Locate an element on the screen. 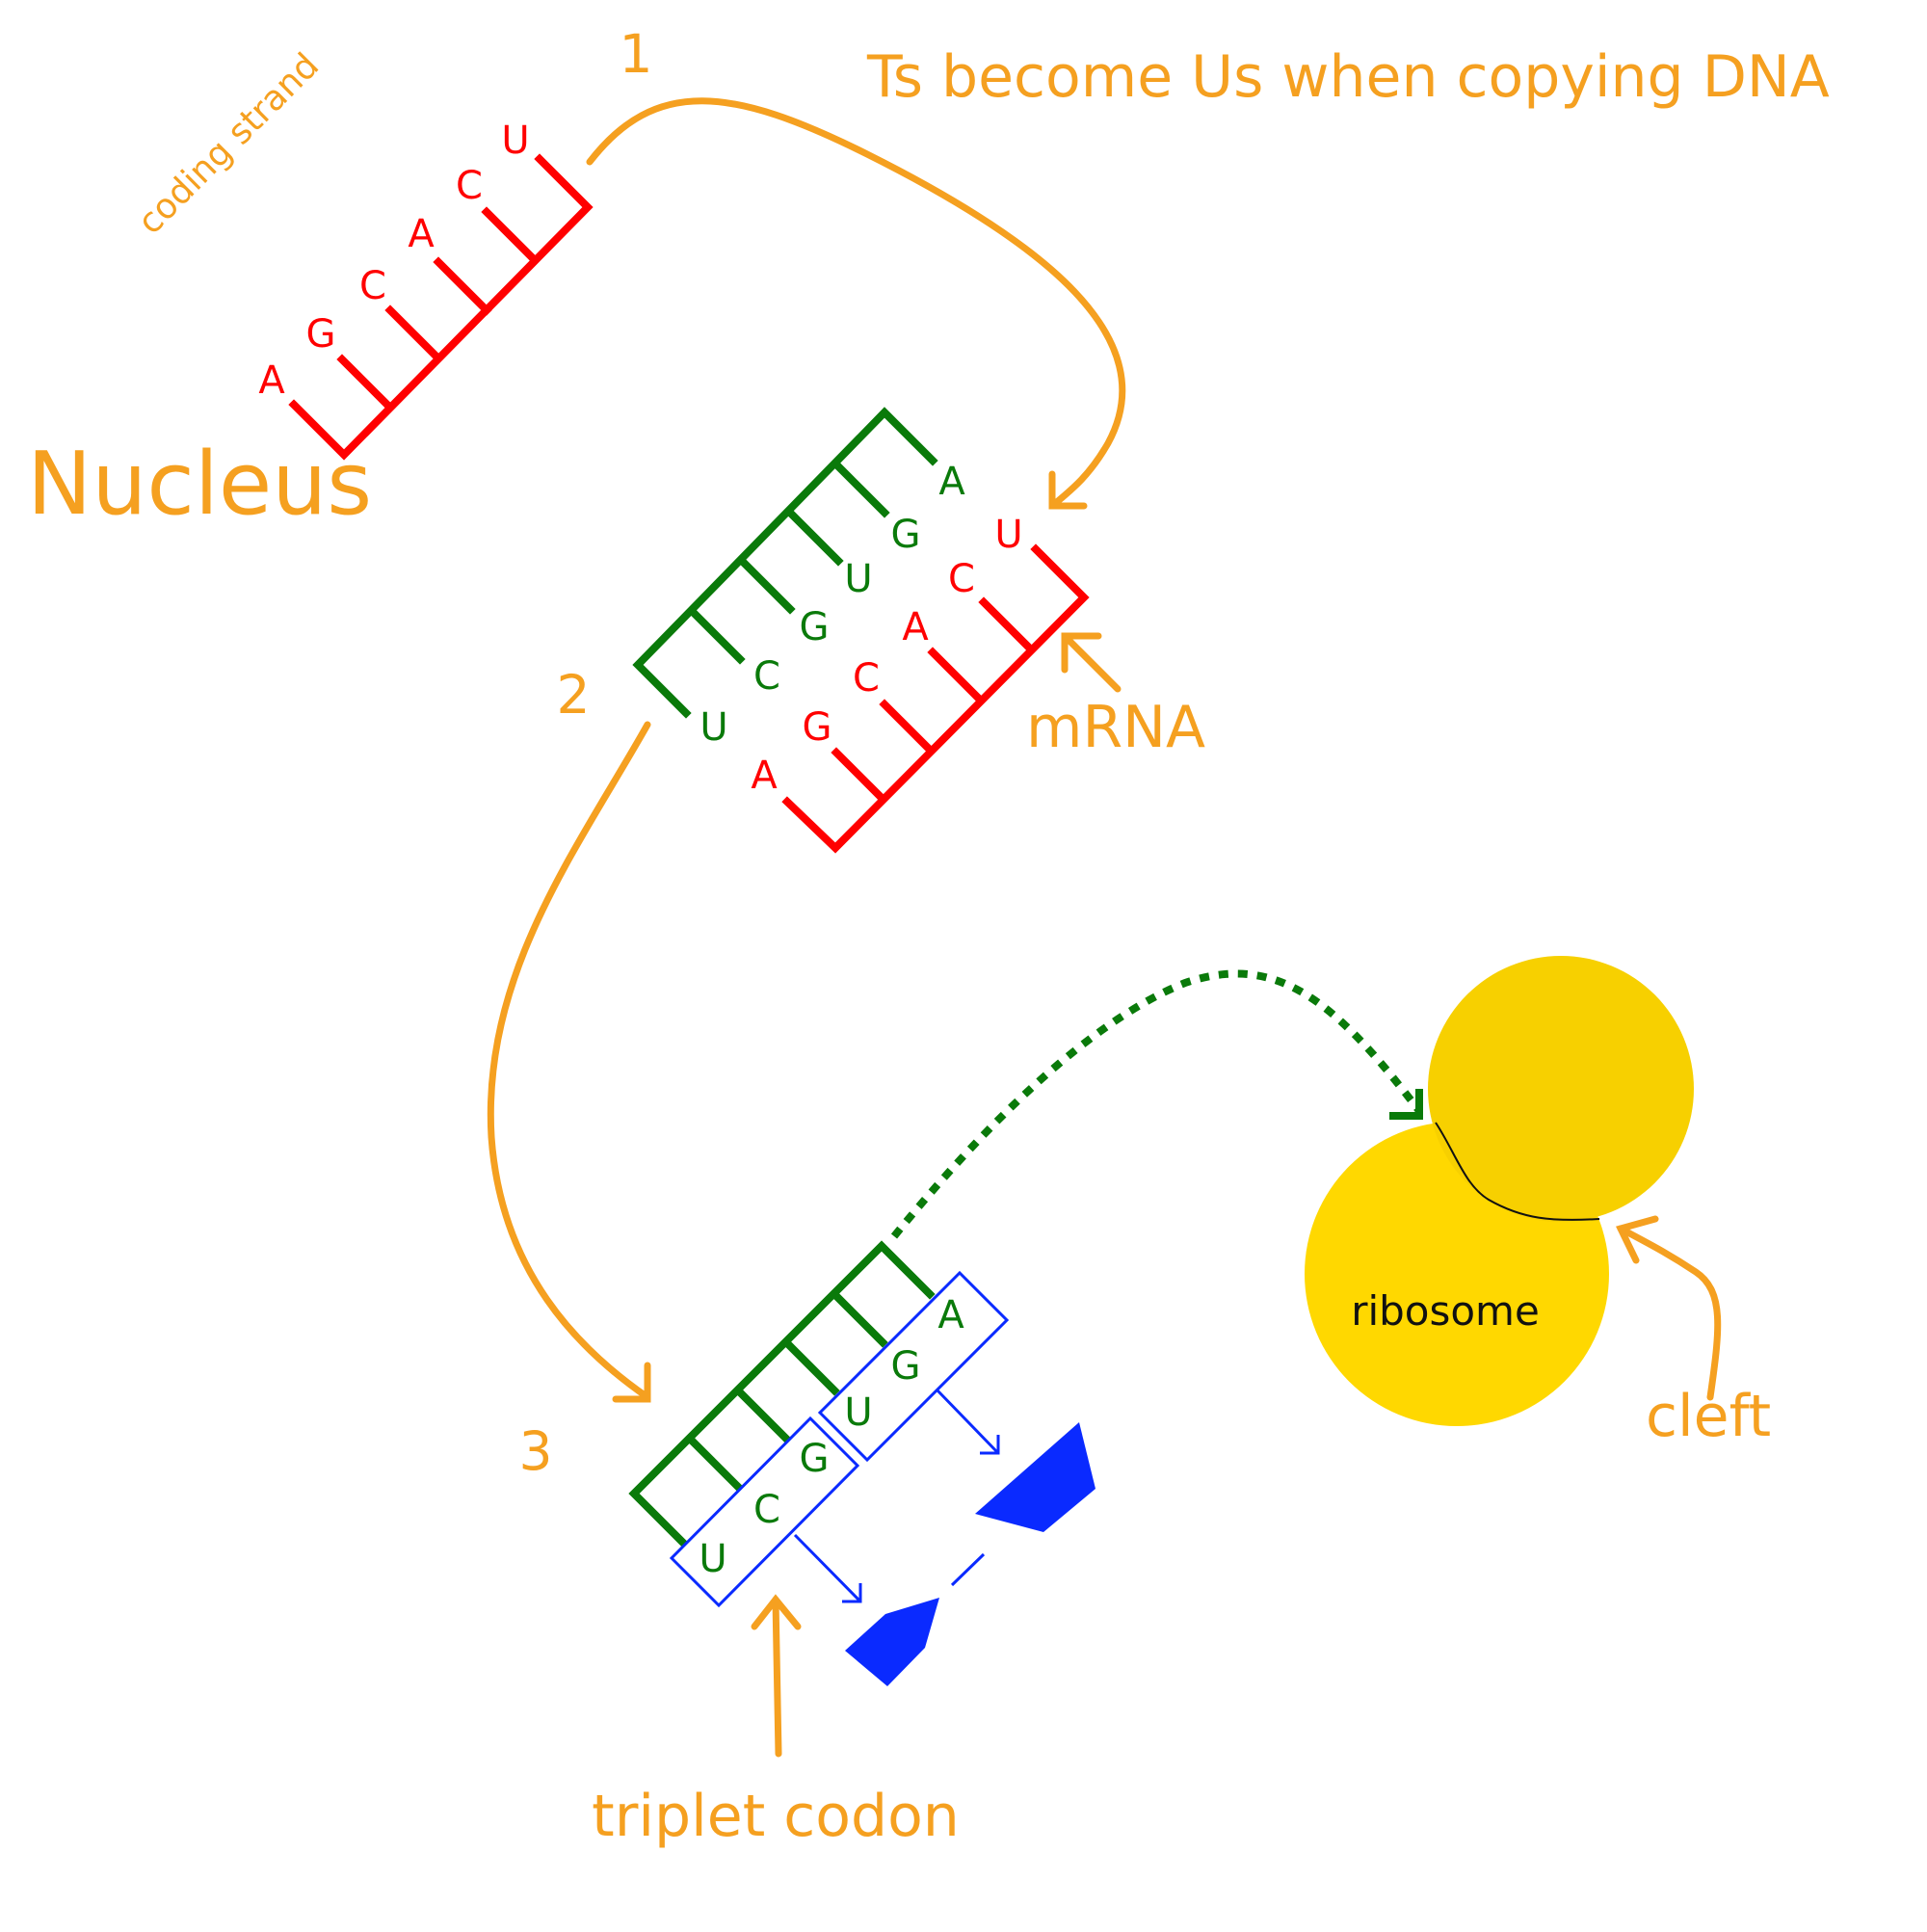 Image resolution: width=1927 pixels, height=1932 pixels. codon-boxes is located at coordinates (839, 1439).